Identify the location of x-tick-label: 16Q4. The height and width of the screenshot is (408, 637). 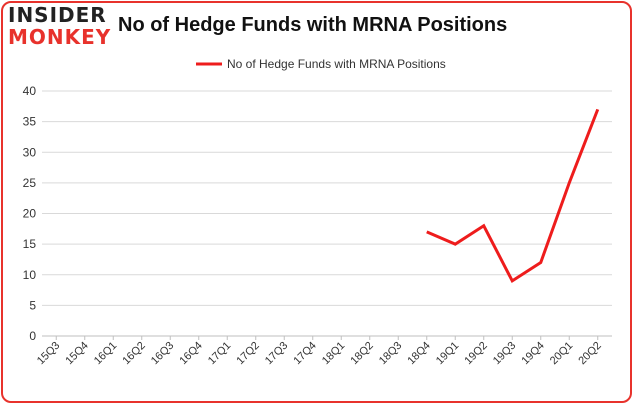
(191, 354).